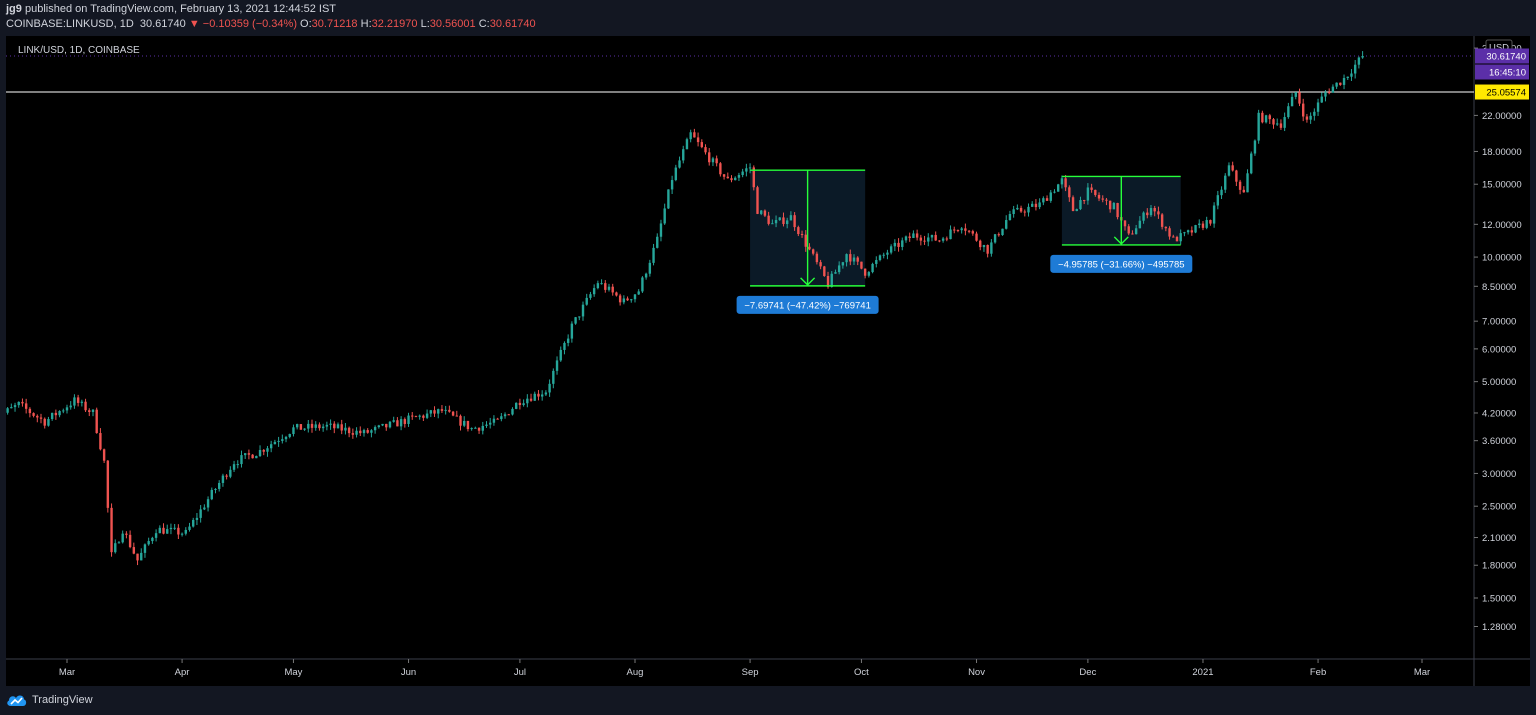  What do you see at coordinates (14, 9) in the screenshot?
I see `author-name: jg9` at bounding box center [14, 9].